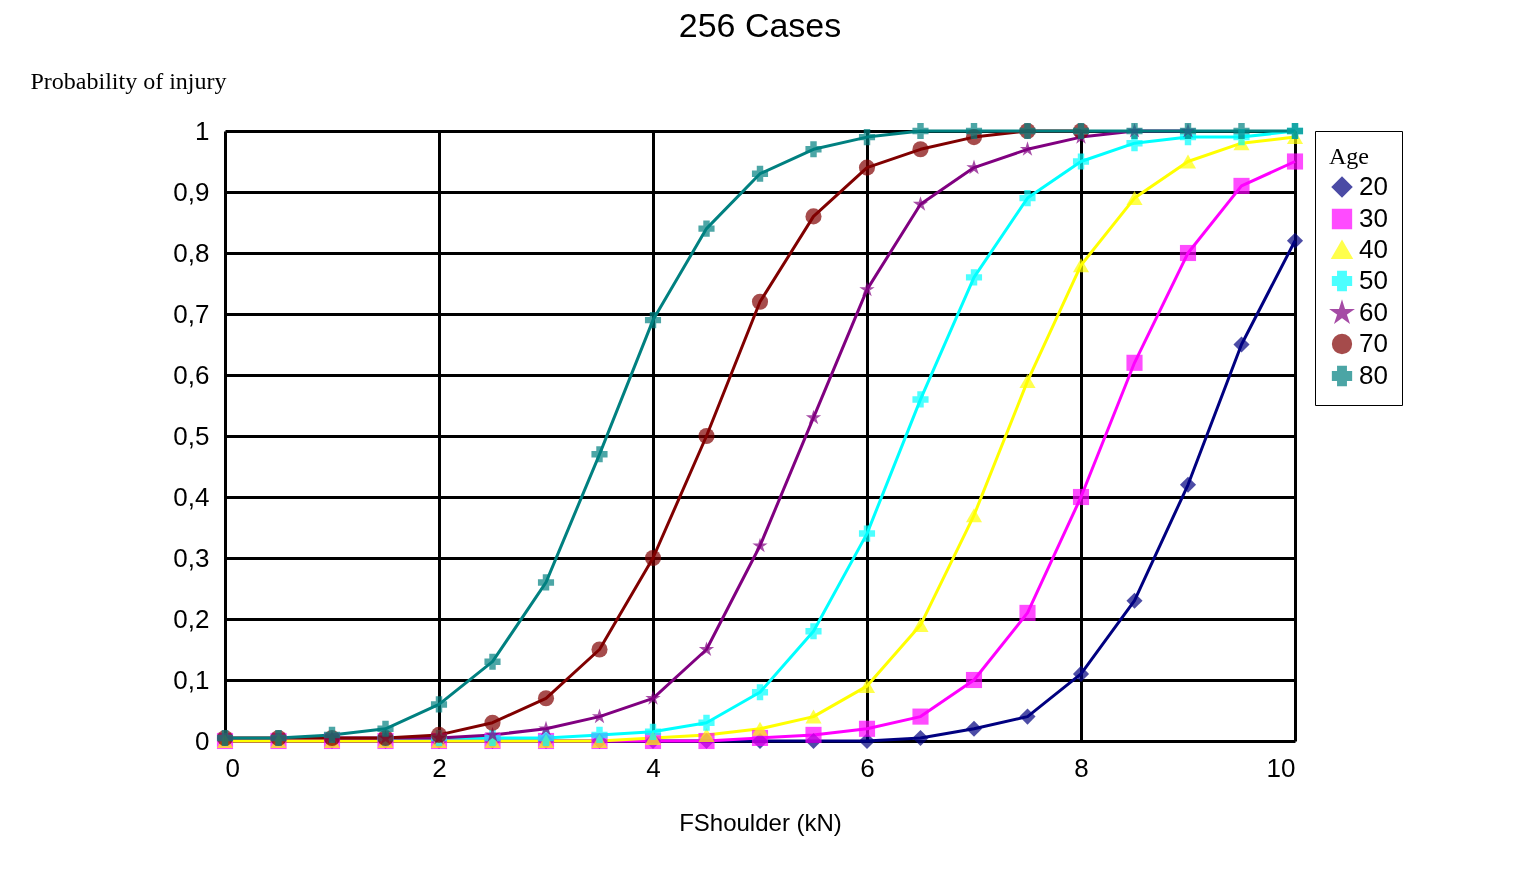 This screenshot has height=869, width=1517. I want to click on legend-label: 30, so click(1373, 218).